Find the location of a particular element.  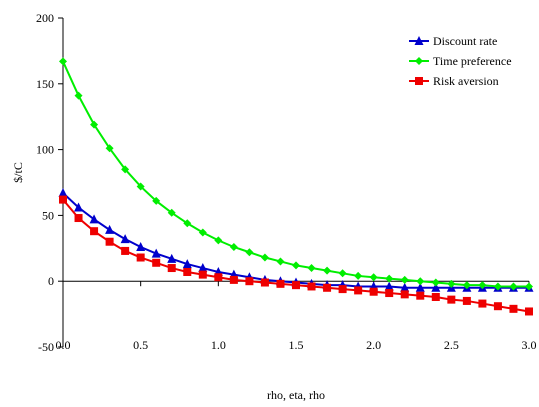

y-axis-label: $/tC is located at coordinates (18, 172).